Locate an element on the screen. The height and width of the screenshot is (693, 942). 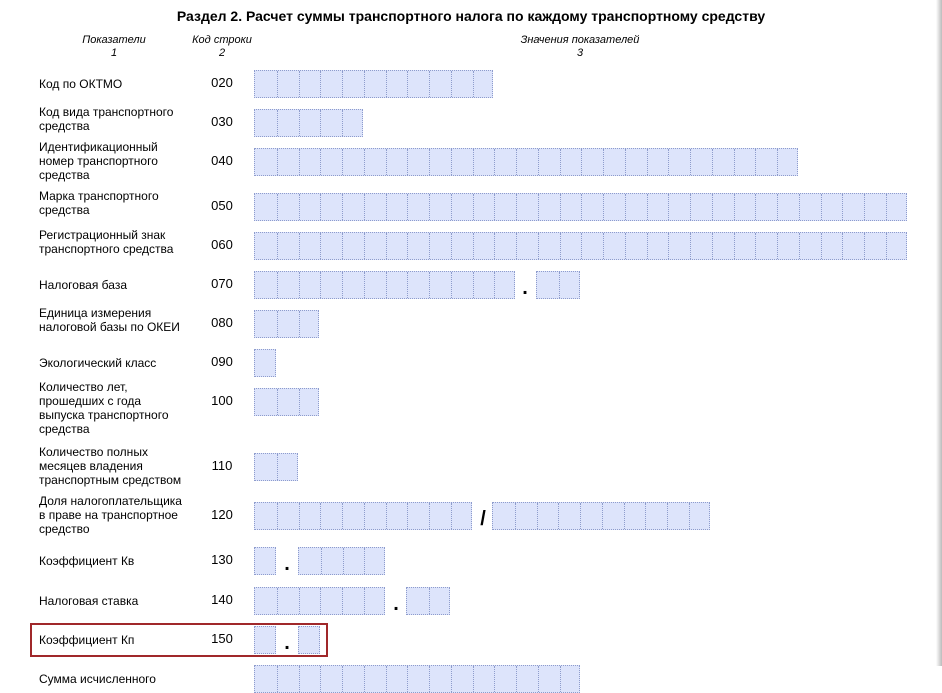
row-label: Налоговая база is located at coordinates (83, 285).